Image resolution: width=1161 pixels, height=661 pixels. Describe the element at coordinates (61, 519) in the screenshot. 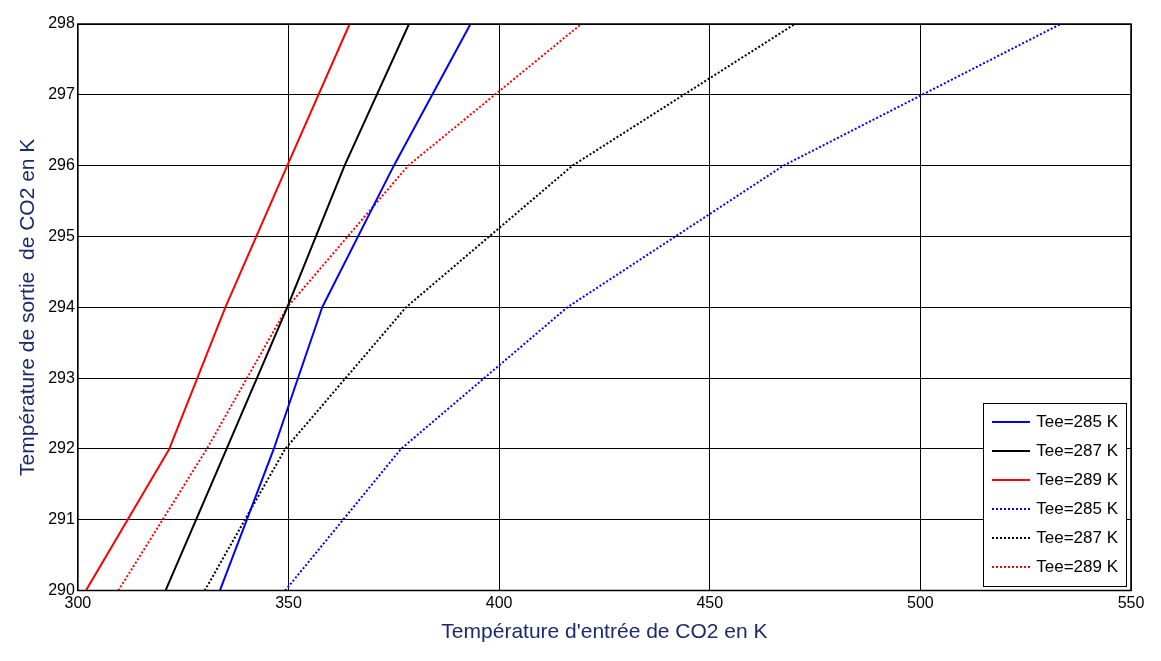

I see `y-tick-label: 291` at that location.